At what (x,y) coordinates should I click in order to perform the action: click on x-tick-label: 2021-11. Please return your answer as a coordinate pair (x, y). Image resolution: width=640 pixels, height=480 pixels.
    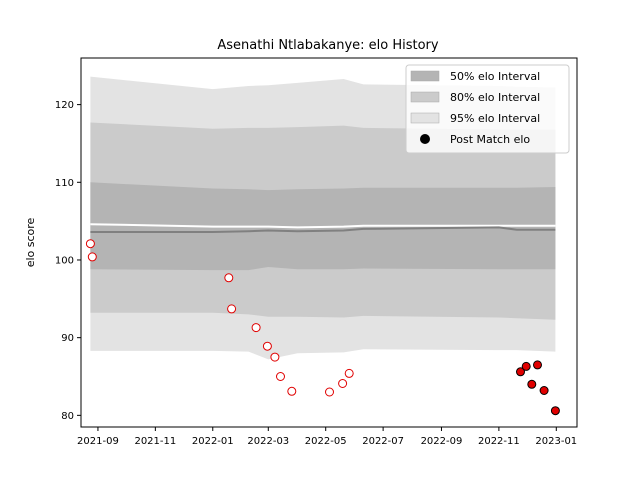
    Looking at the image, I should click on (155, 441).